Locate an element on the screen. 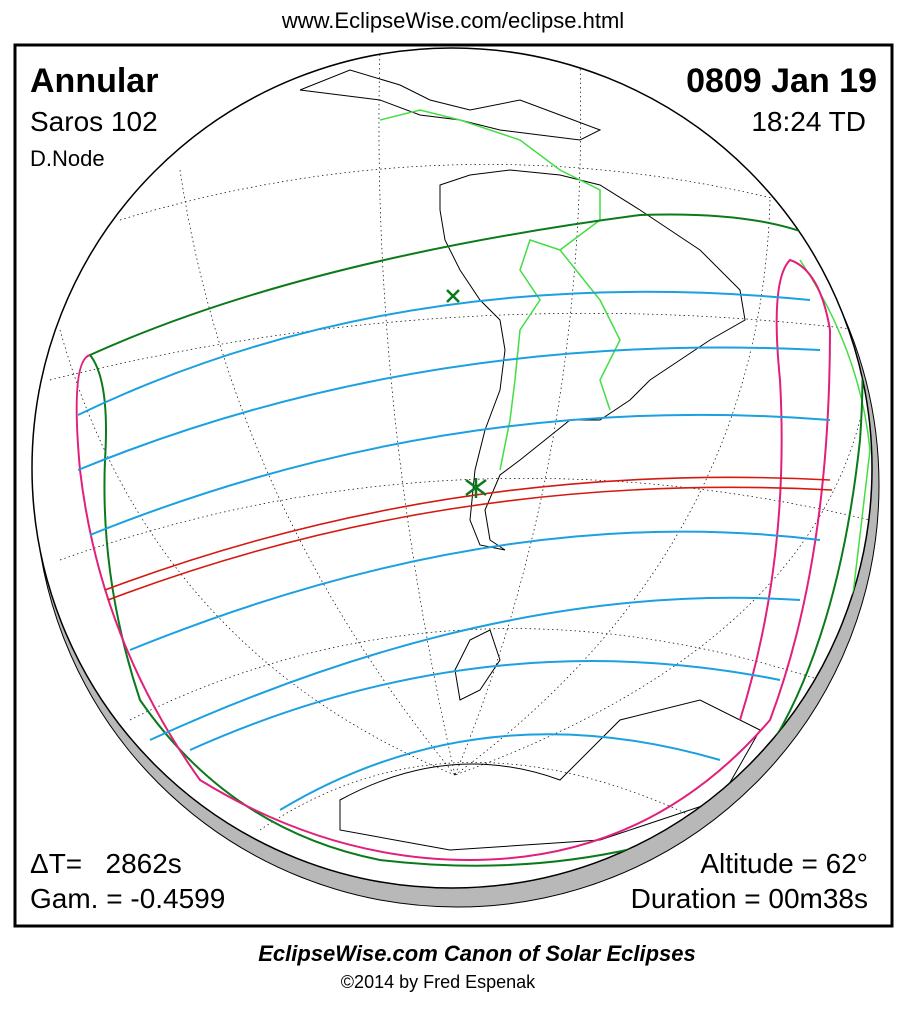  node: D.Node is located at coordinates (67, 158).